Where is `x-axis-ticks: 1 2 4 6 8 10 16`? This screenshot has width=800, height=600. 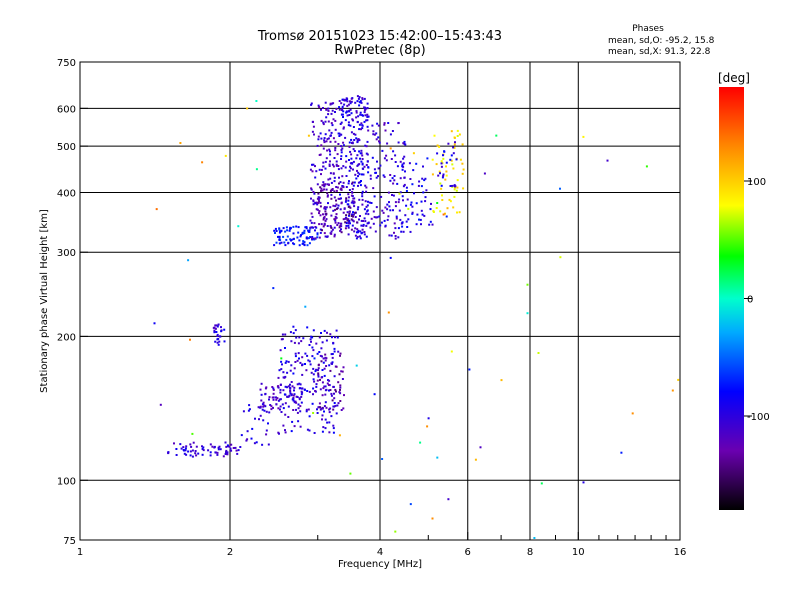 x-axis-ticks: 1 2 4 6 8 10 16 is located at coordinates (381, 545).